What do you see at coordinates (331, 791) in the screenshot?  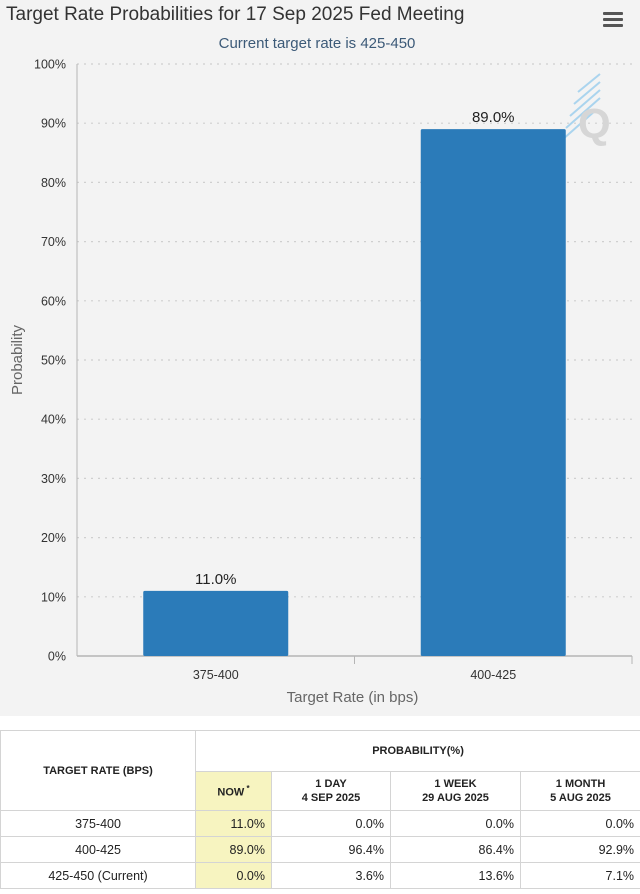 I see `column-header: 1 DAY 4 SEP 2025` at bounding box center [331, 791].